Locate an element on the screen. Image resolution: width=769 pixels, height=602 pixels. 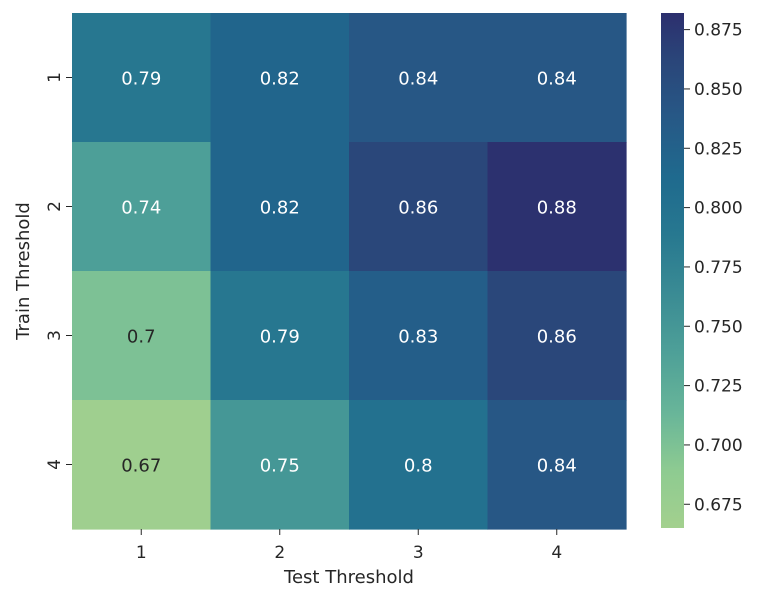
y-tick-label: 2 is located at coordinates (55, 206).